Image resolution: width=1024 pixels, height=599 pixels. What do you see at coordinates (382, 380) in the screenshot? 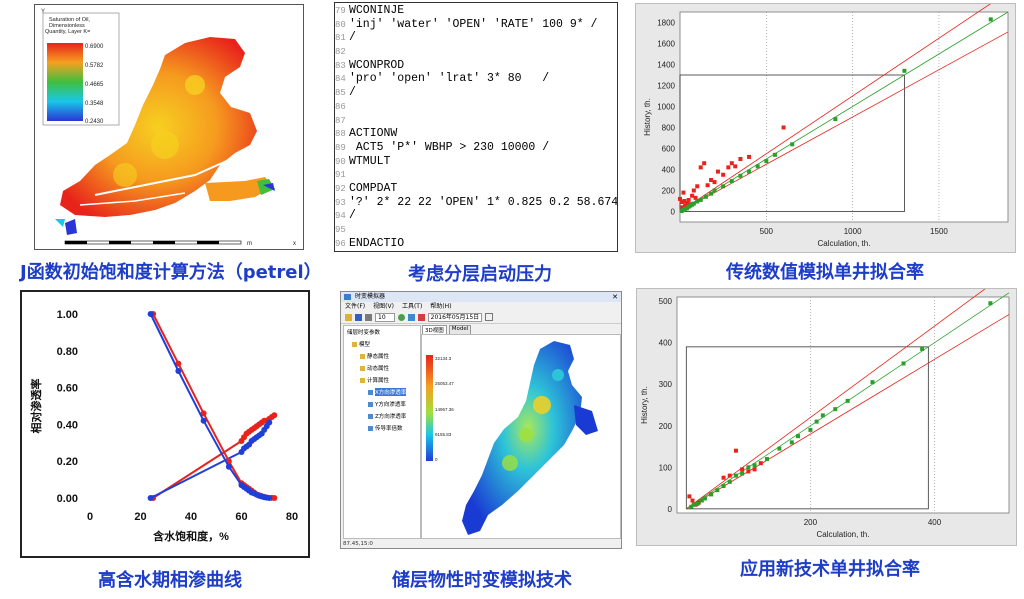
I see `tree-item: 计算属性` at bounding box center [382, 380].